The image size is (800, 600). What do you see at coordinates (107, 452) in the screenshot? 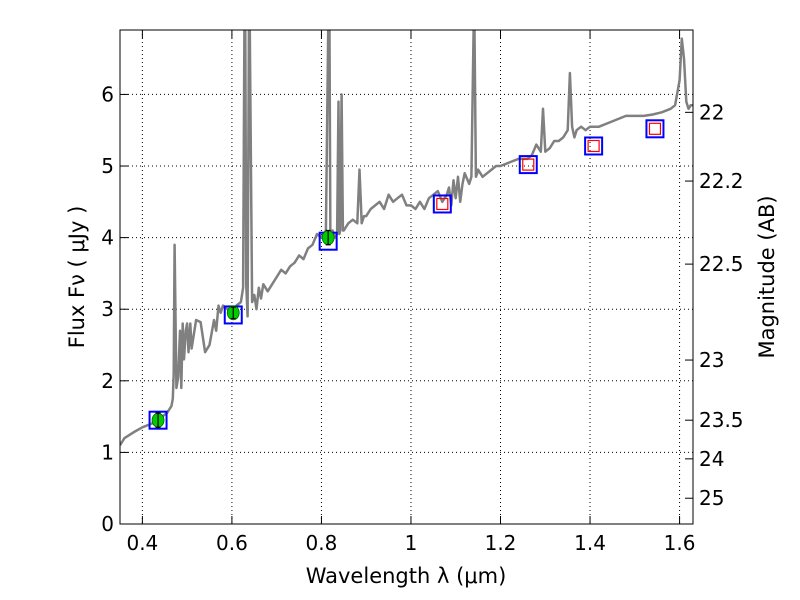
I see `y-tick-label: 1` at bounding box center [107, 452].